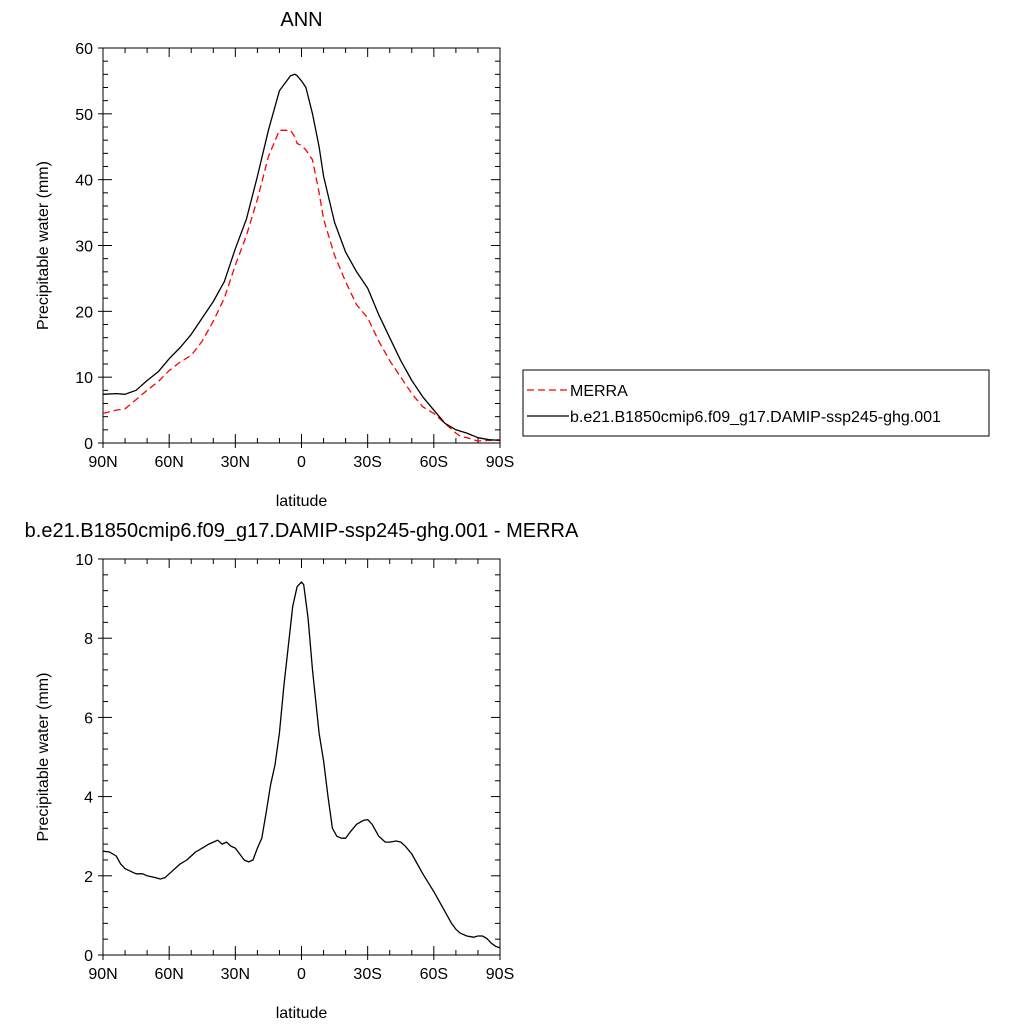 This screenshot has height=1024, width=1024. Describe the element at coordinates (84, 312) in the screenshot. I see `y-tick-label: 20` at that location.